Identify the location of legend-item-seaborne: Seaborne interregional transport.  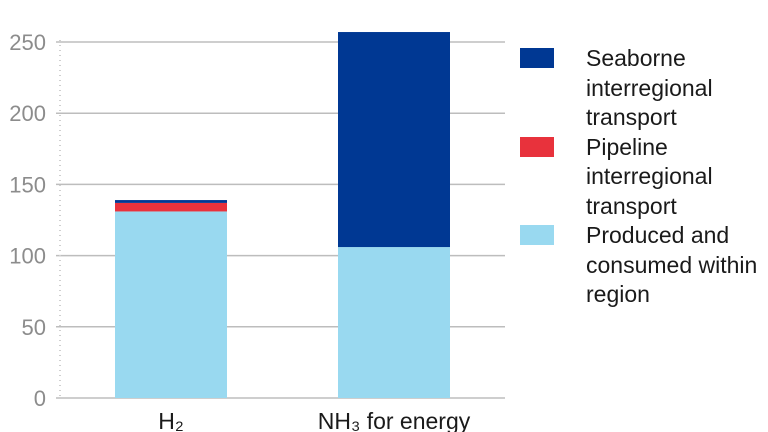
(642, 88).